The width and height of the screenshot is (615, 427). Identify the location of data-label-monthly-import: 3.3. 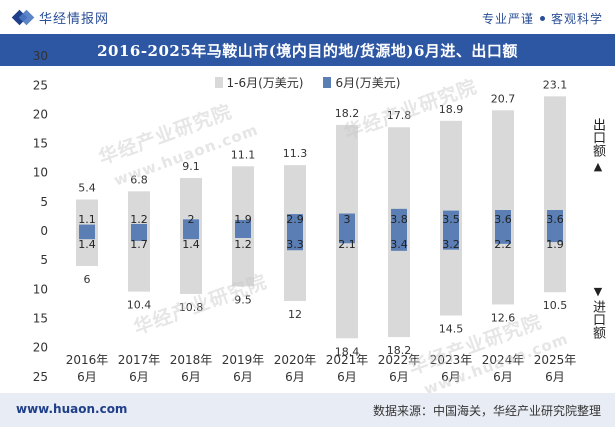
(295, 244).